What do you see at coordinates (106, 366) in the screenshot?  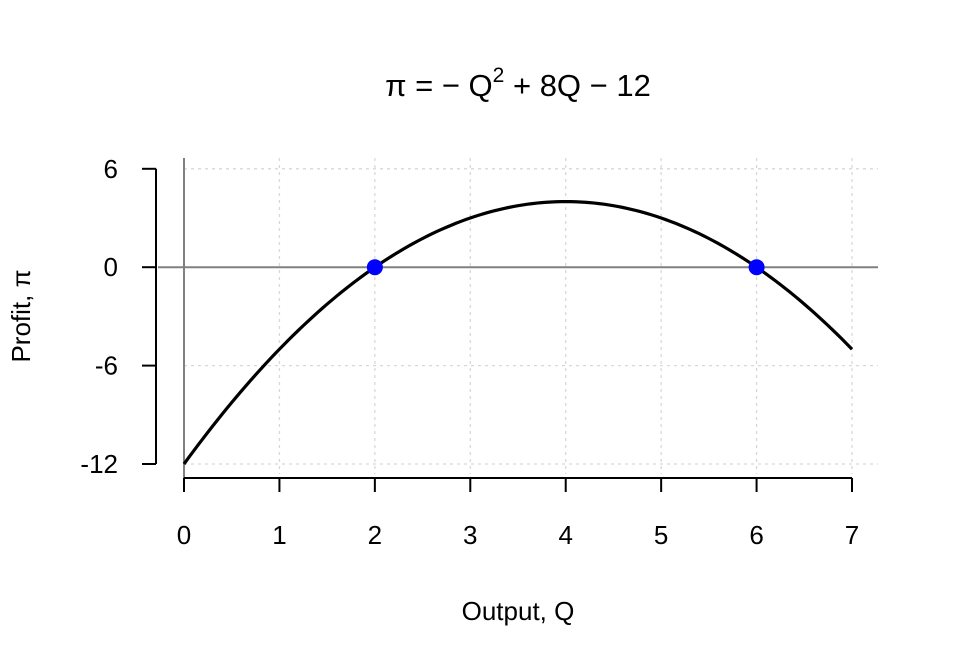 I see `y-tick-label: -6` at bounding box center [106, 366].